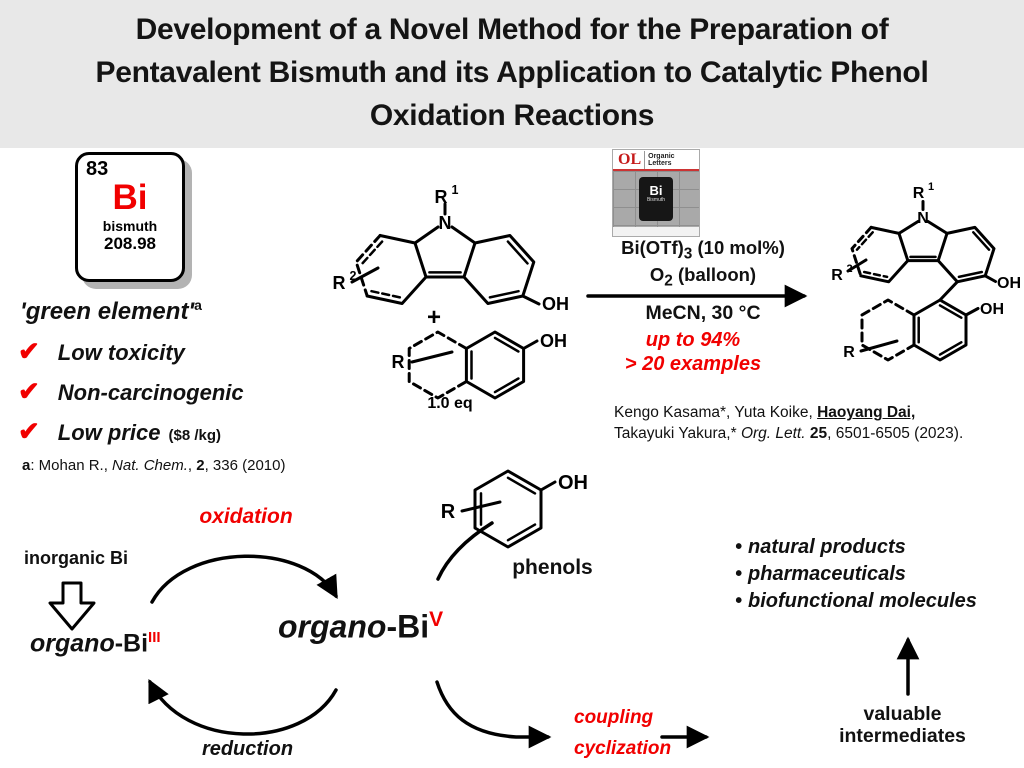  Describe the element at coordinates (738, 247) in the screenshot. I see `catalyst-loading: (10 mol%)` at that location.